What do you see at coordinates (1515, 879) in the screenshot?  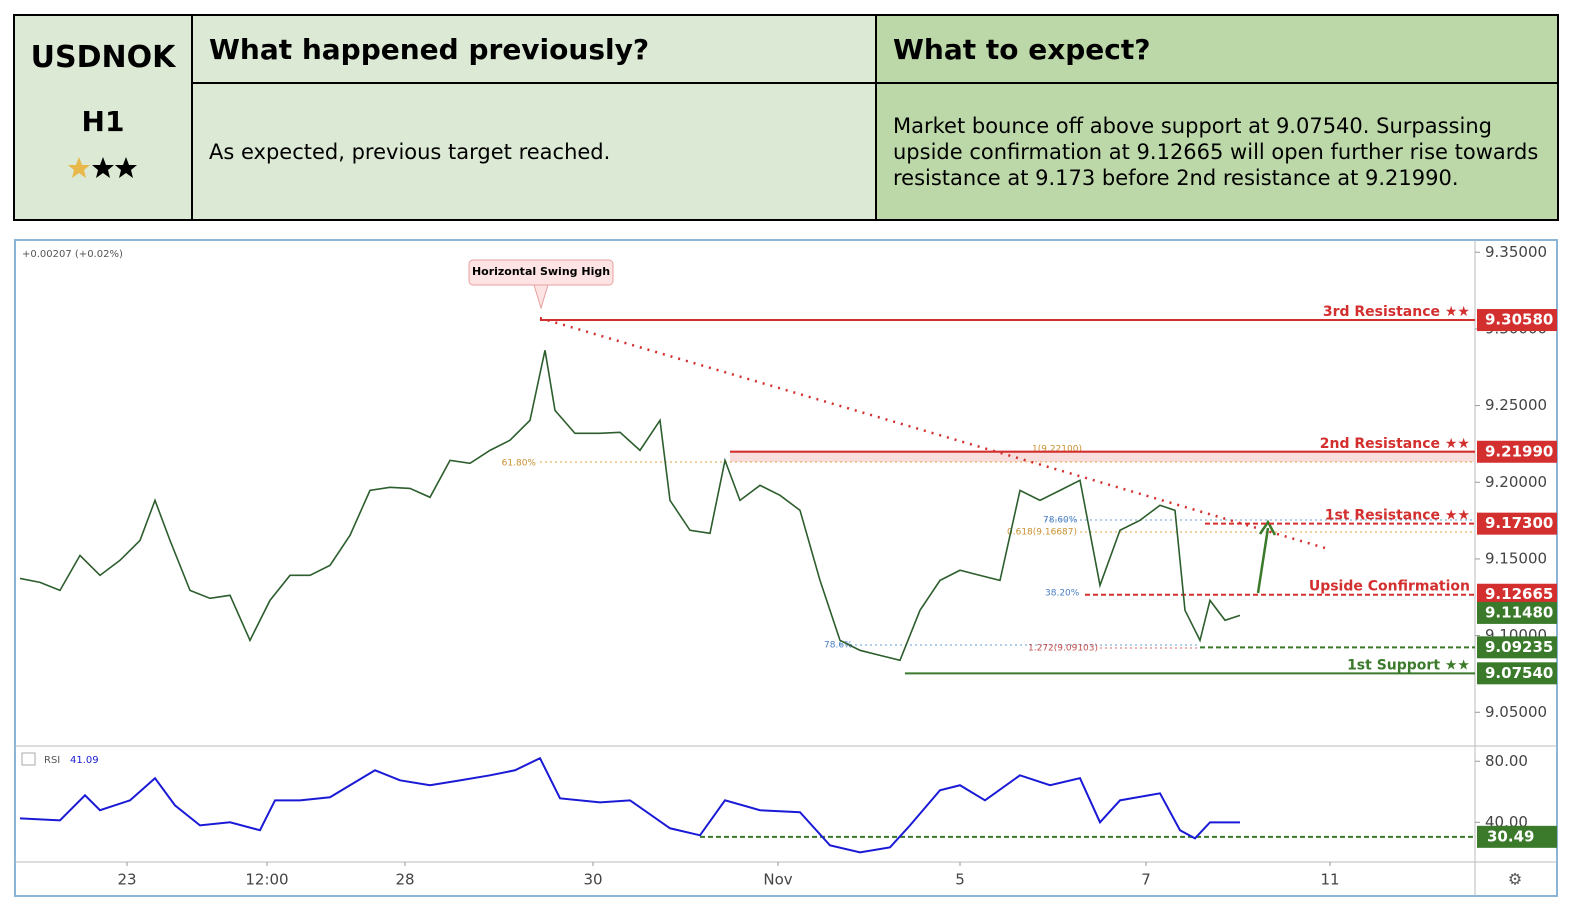 I see `settings-icon: ⚙` at bounding box center [1515, 879].